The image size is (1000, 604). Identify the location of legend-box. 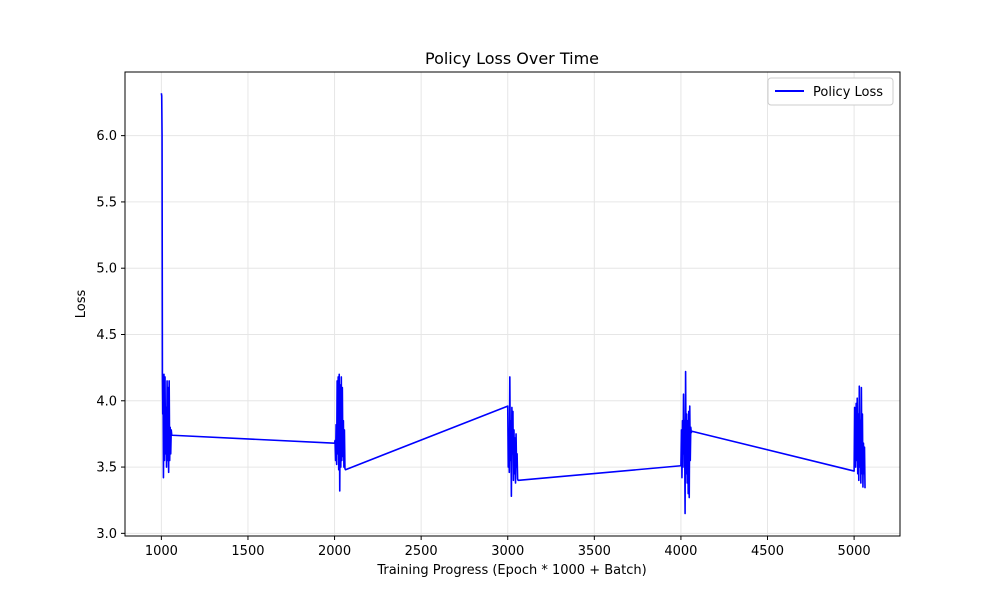
(830, 91).